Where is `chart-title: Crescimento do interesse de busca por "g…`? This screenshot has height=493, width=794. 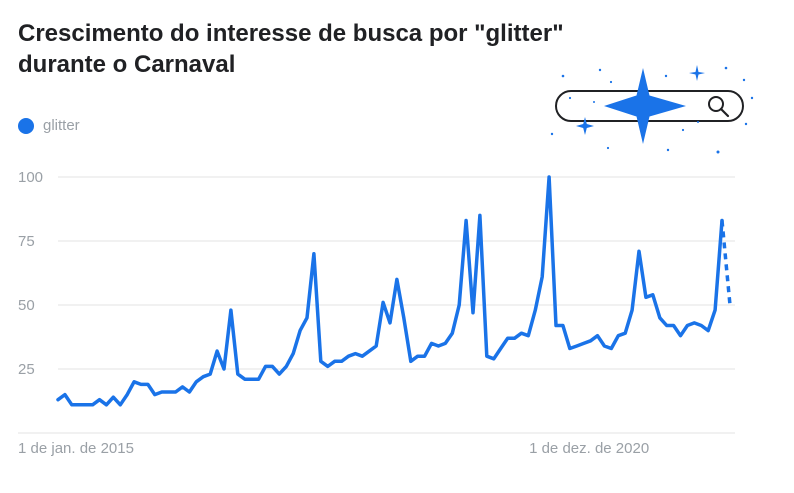
chart-title: Crescimento do interesse de busca por "g… is located at coordinates (291, 49).